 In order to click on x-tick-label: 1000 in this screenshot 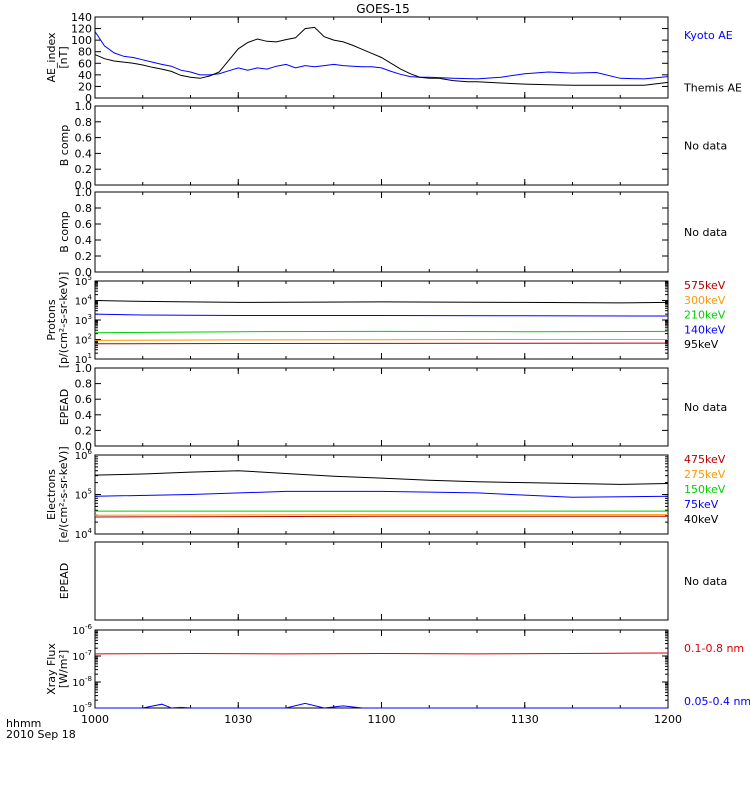, I will do `click(95, 719)`.